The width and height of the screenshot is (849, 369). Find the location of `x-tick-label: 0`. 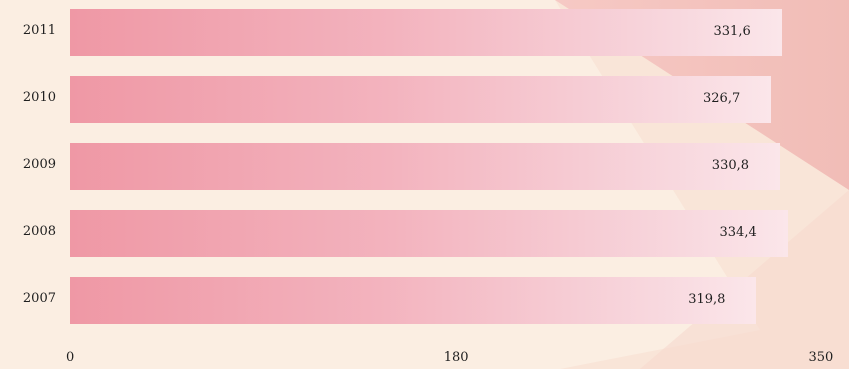

x-tick-label: 0 is located at coordinates (70, 357).